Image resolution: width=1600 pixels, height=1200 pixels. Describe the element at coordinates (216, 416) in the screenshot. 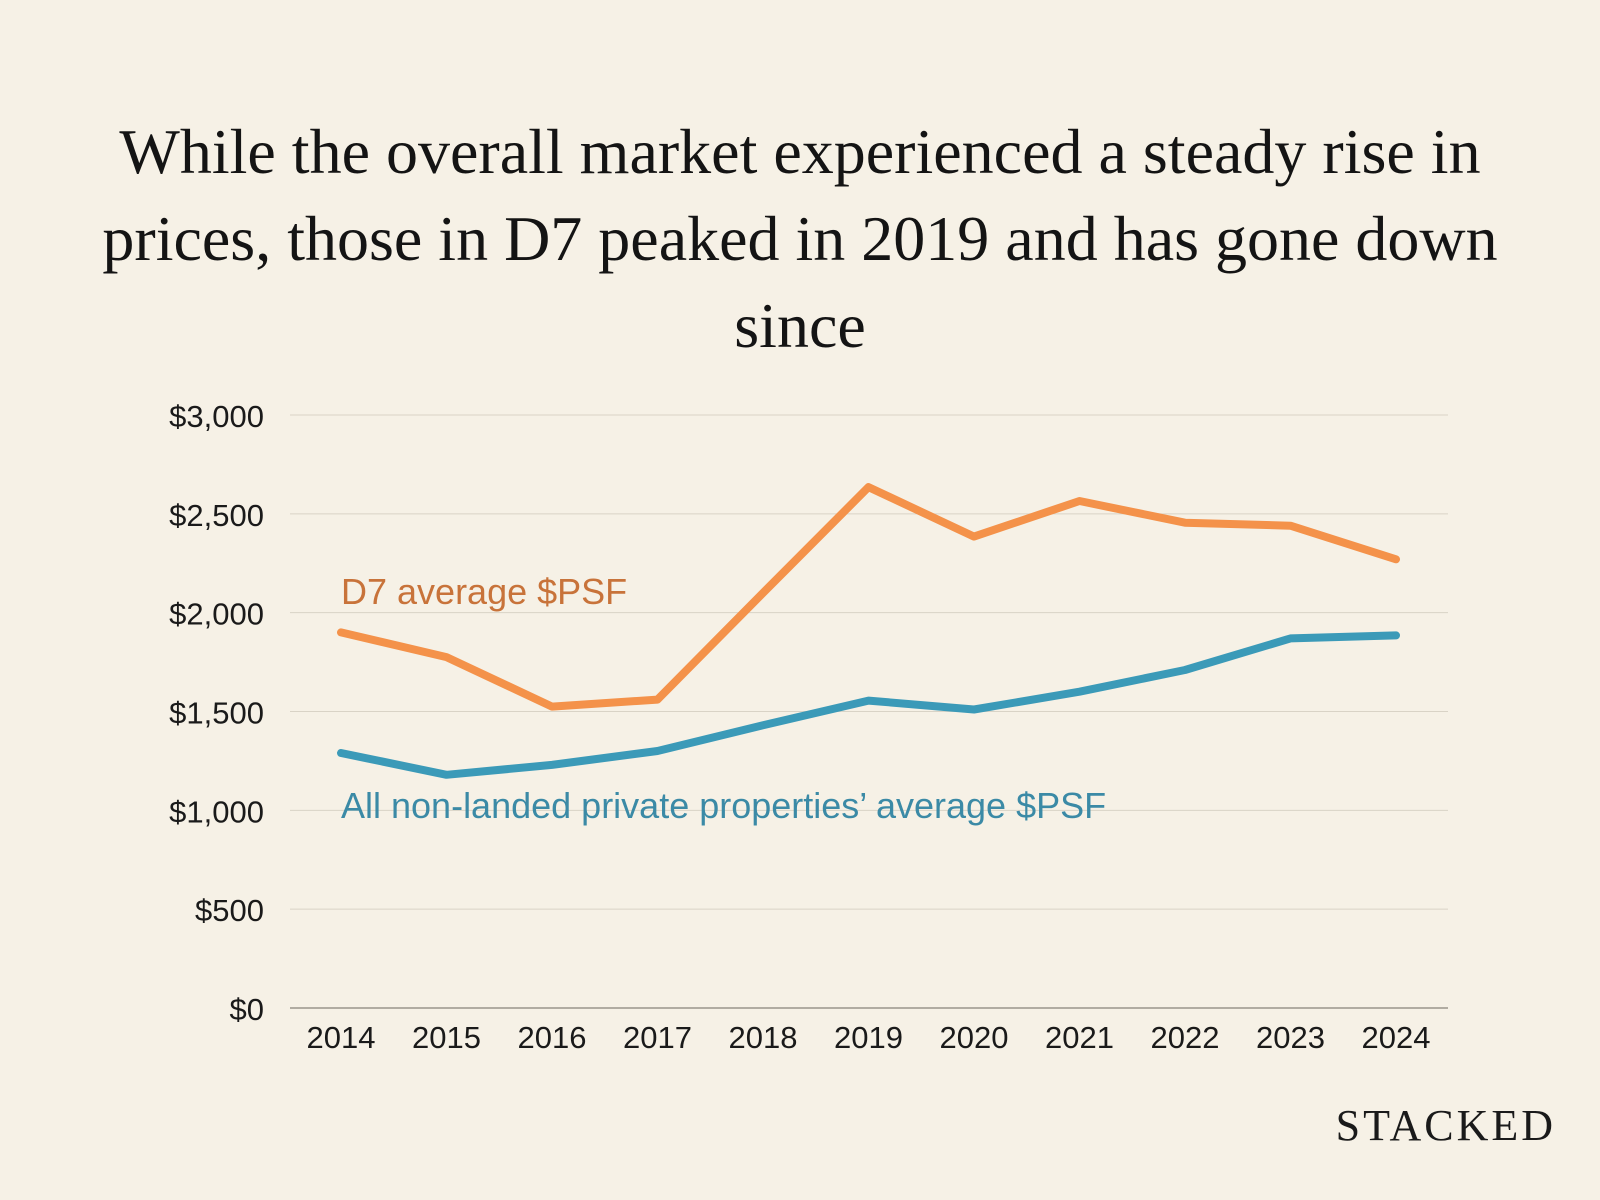

I see `y-tick-label: $3,000` at that location.